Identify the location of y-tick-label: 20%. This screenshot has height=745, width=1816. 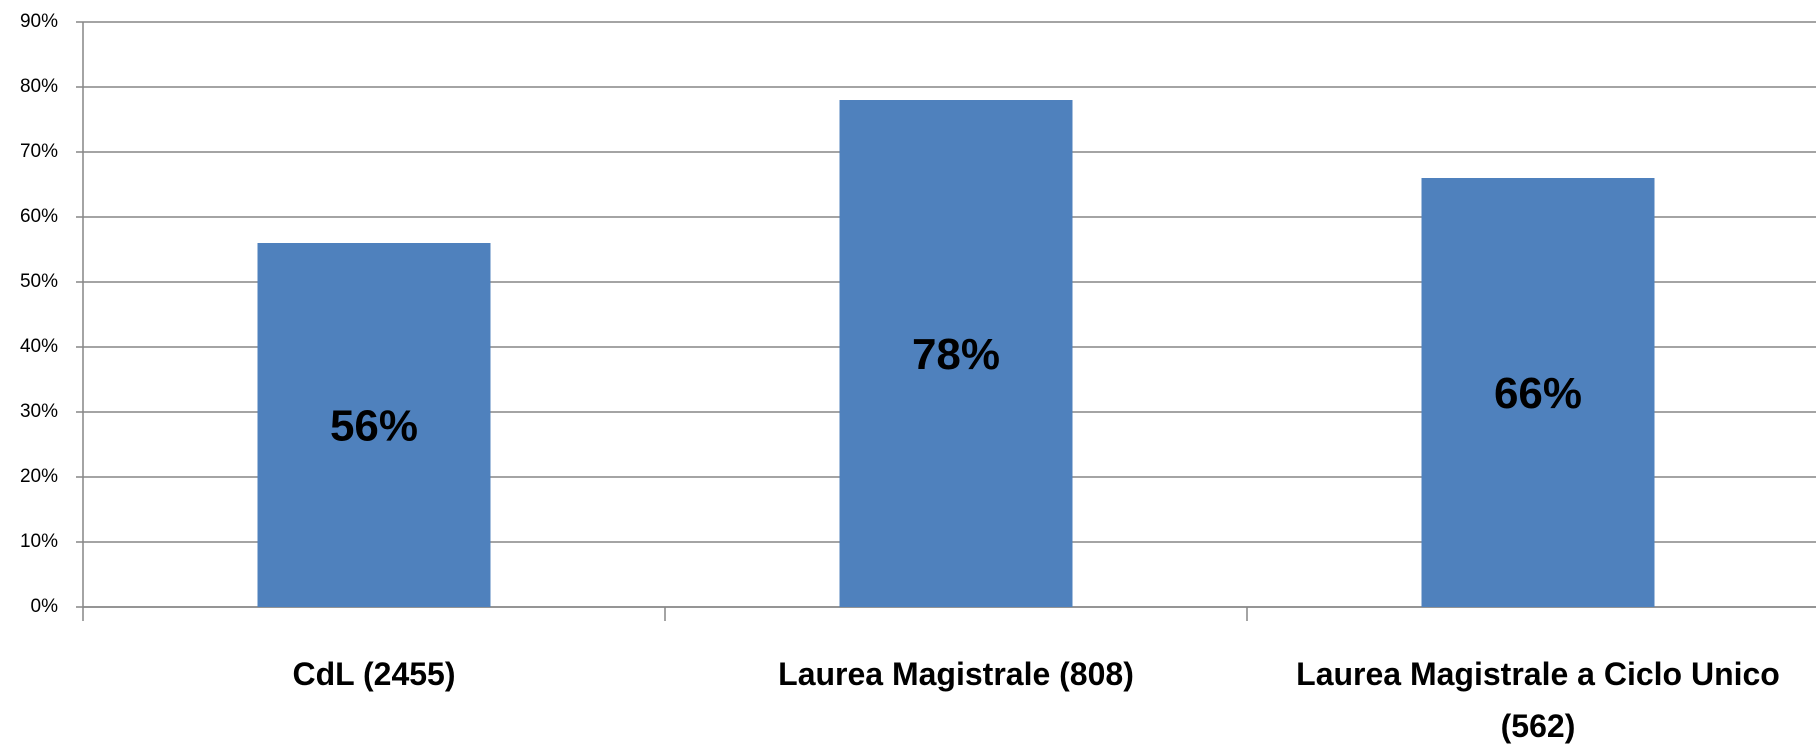
(39, 476).